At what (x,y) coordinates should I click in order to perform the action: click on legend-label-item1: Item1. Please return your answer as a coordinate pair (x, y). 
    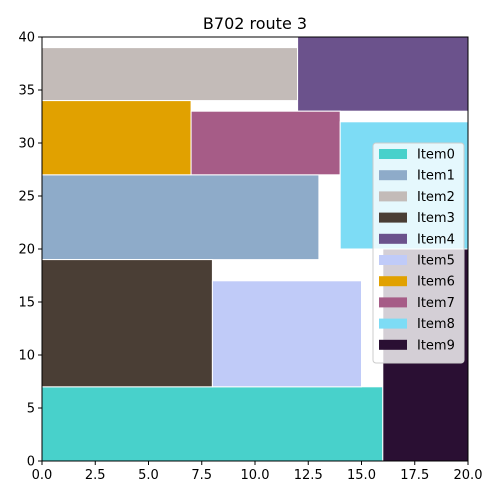
    Looking at the image, I should click on (436, 176).